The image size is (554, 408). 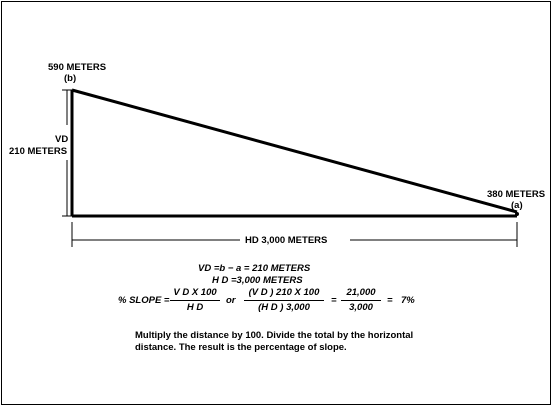 I want to click on fraction-3-bar, so click(x=361, y=300).